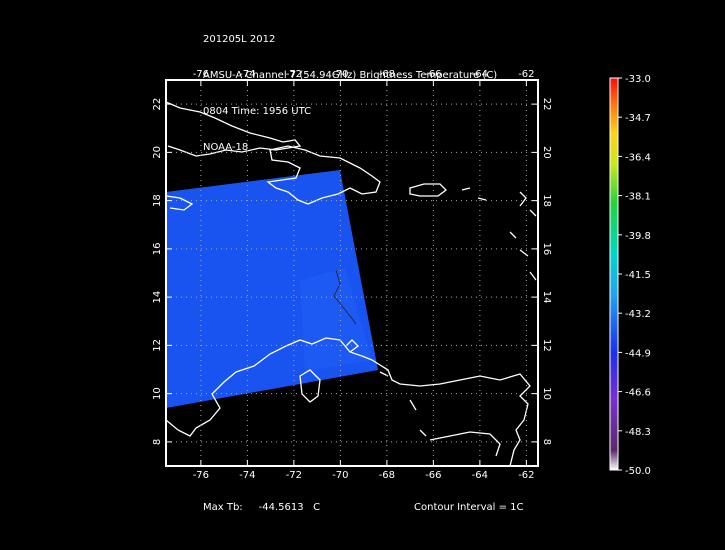  I want to click on lat-label-right: 22, so click(546, 104).